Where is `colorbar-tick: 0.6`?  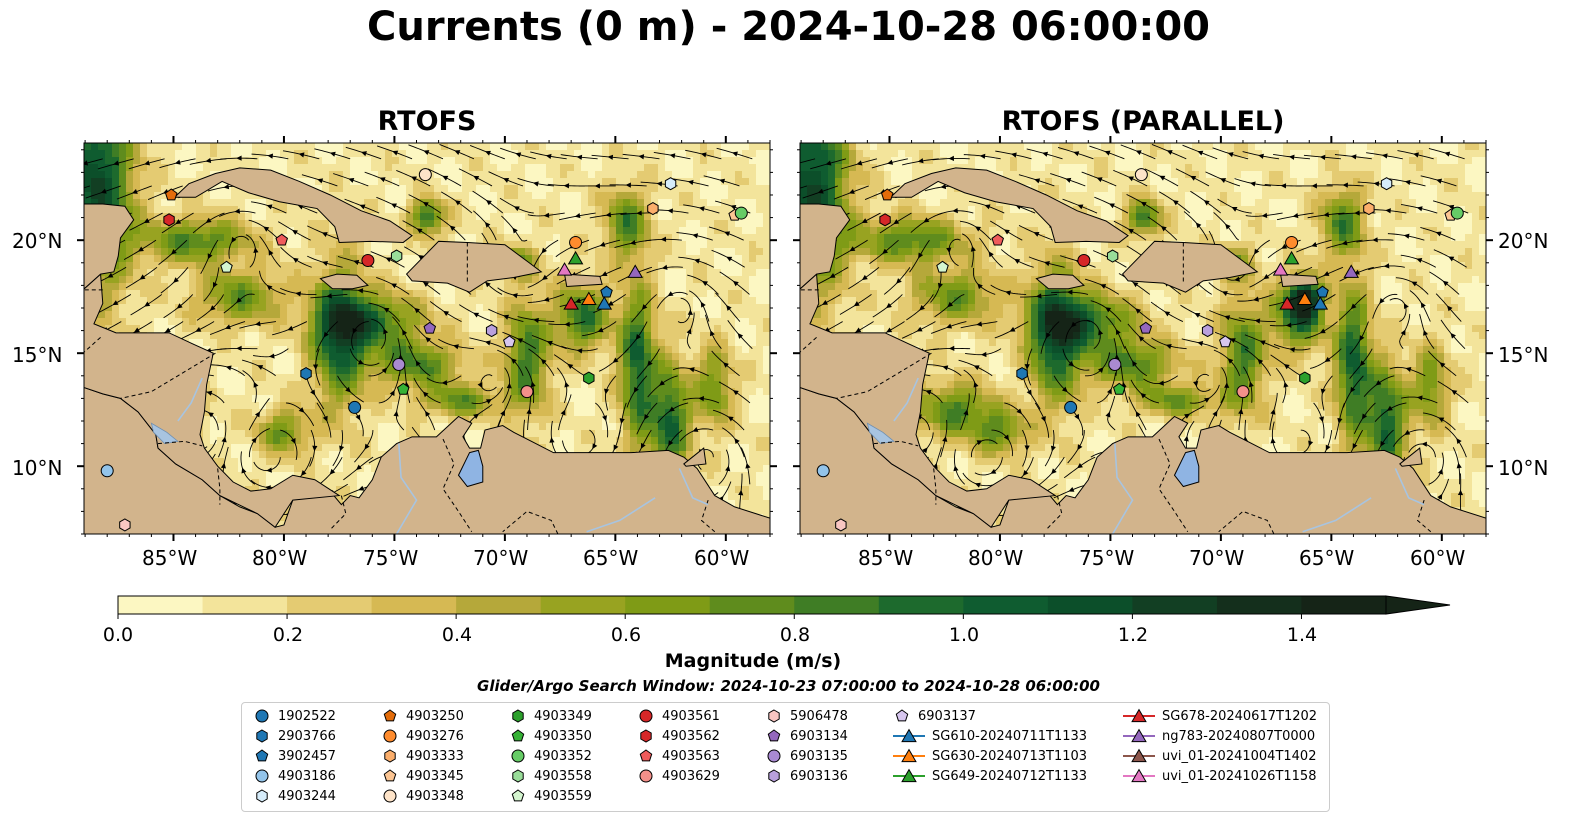 colorbar-tick: 0.6 is located at coordinates (626, 635).